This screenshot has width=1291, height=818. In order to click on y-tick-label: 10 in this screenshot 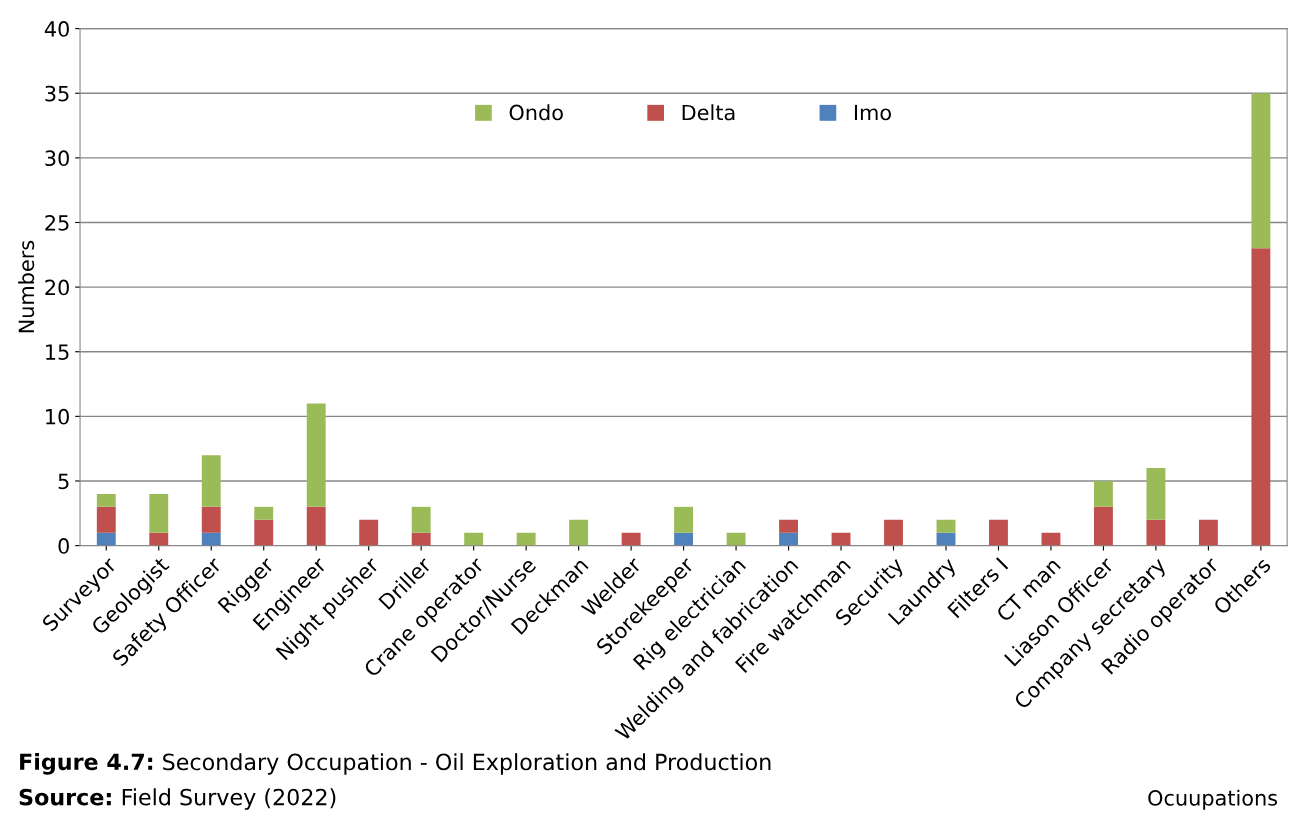, I will do `click(57, 416)`.